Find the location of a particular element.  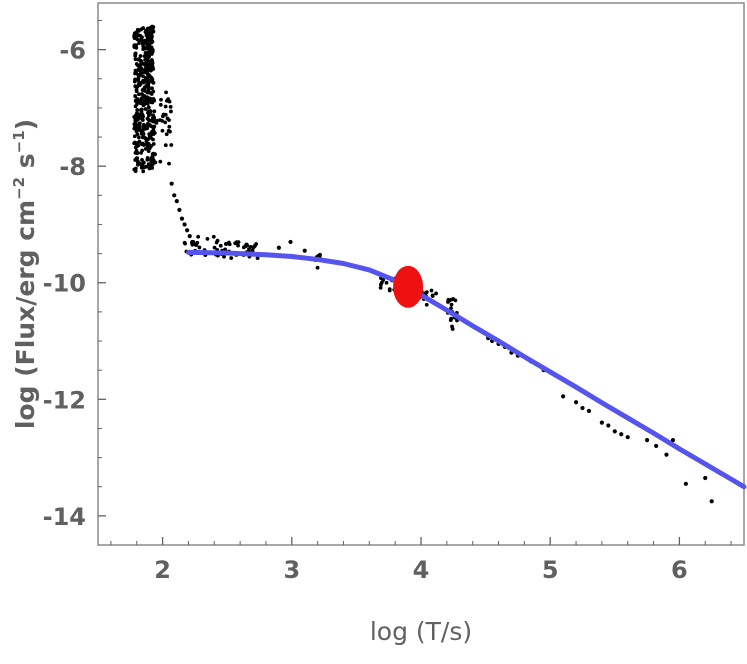

x-tick-label: 3 is located at coordinates (291, 570).